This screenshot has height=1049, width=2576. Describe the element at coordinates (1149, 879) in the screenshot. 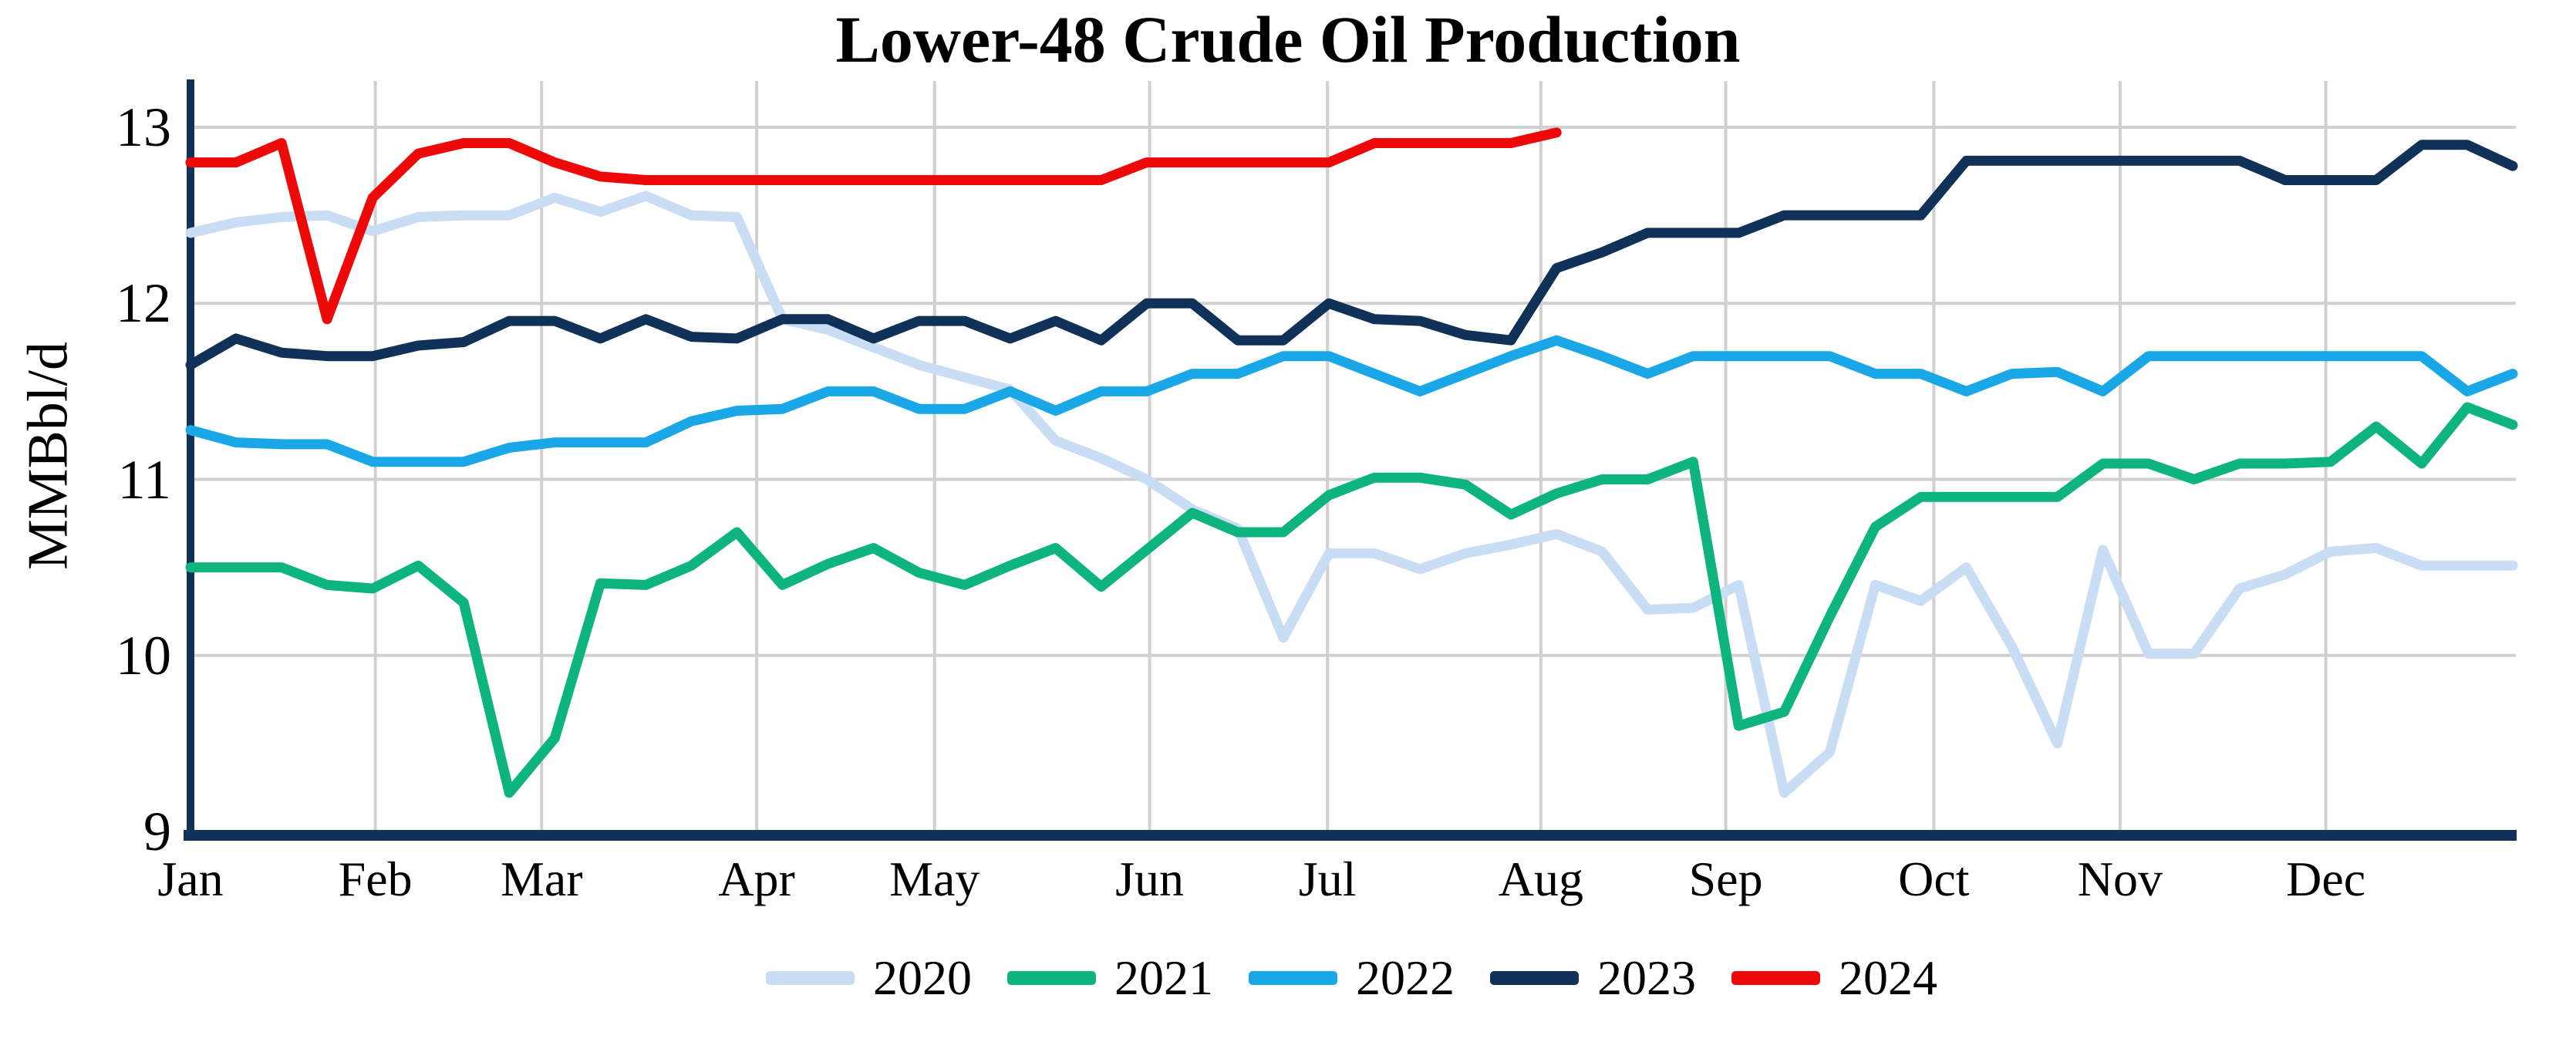

I see `x-tick-label-jun: Jun` at that location.